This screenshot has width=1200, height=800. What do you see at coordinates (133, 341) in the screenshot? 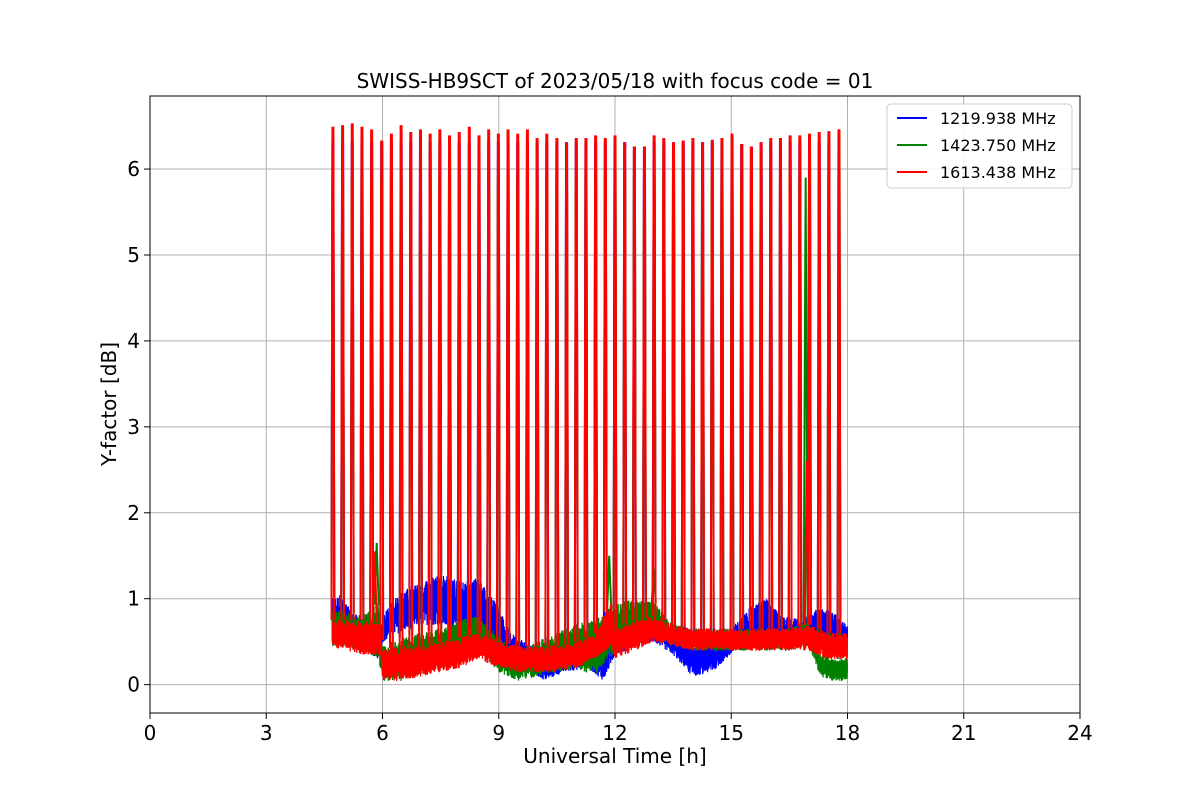
I see `y-tick-label: 4` at bounding box center [133, 341].